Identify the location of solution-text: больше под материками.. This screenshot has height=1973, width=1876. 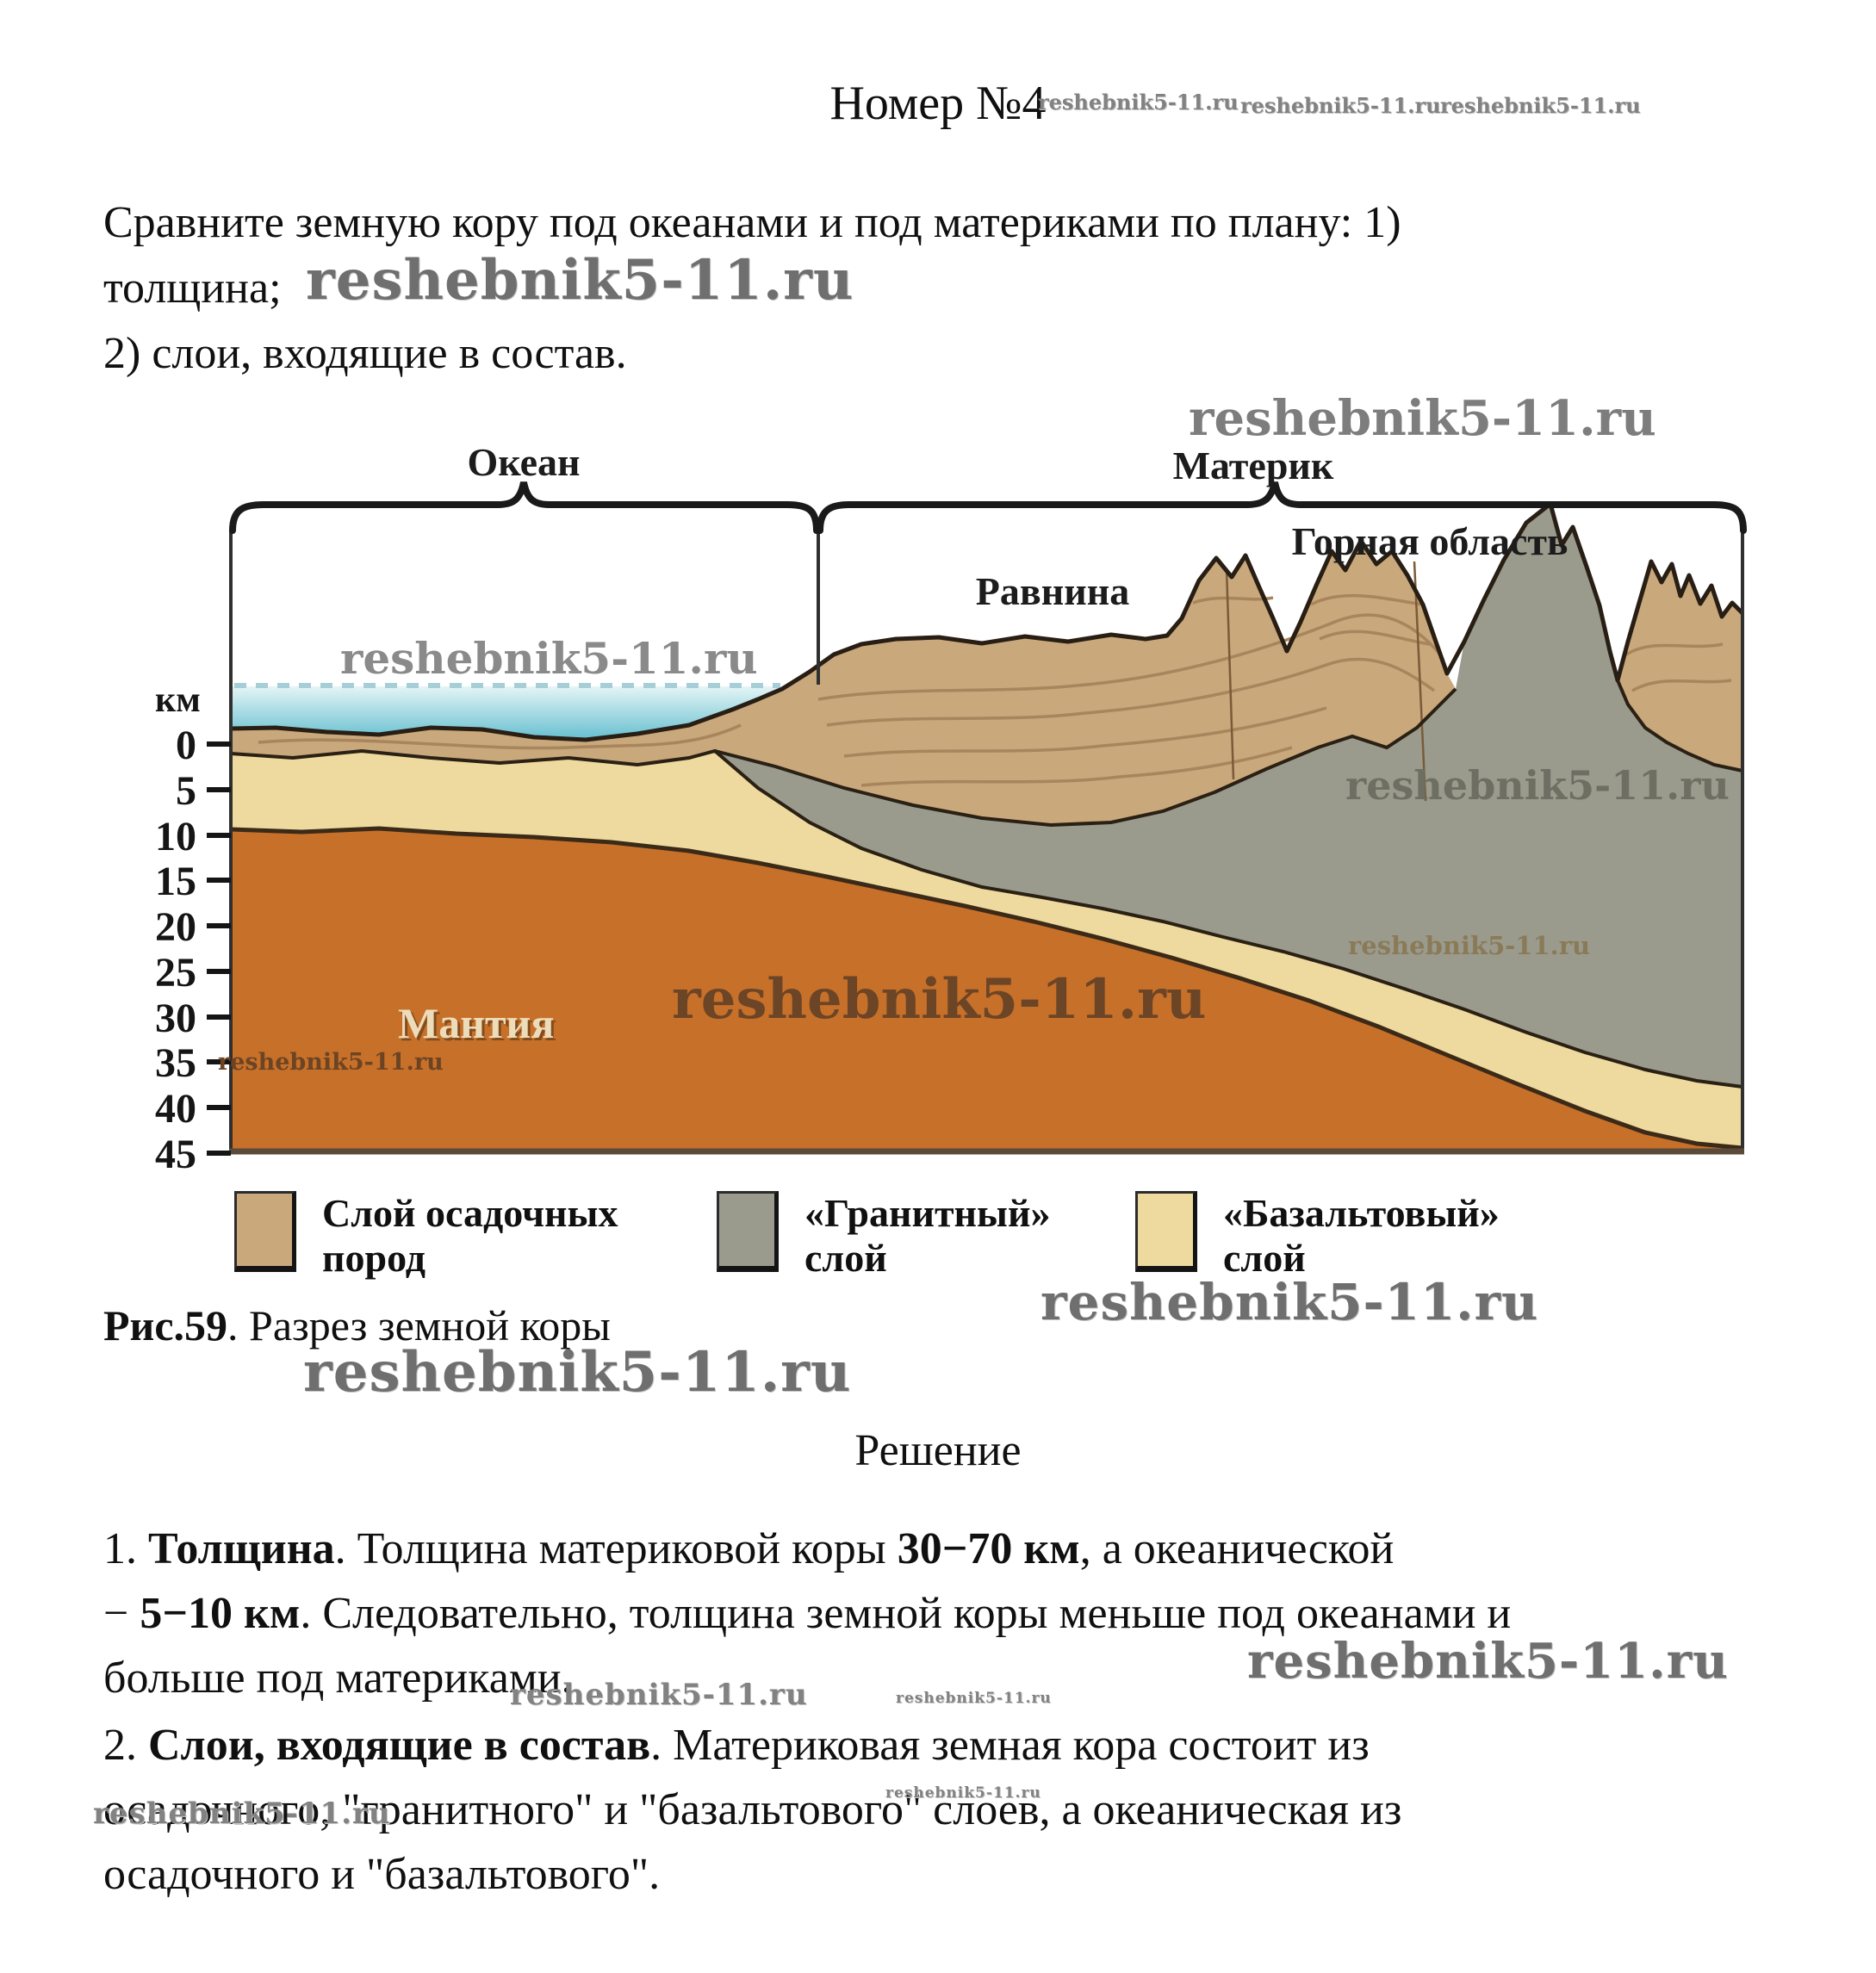
(338, 1678).